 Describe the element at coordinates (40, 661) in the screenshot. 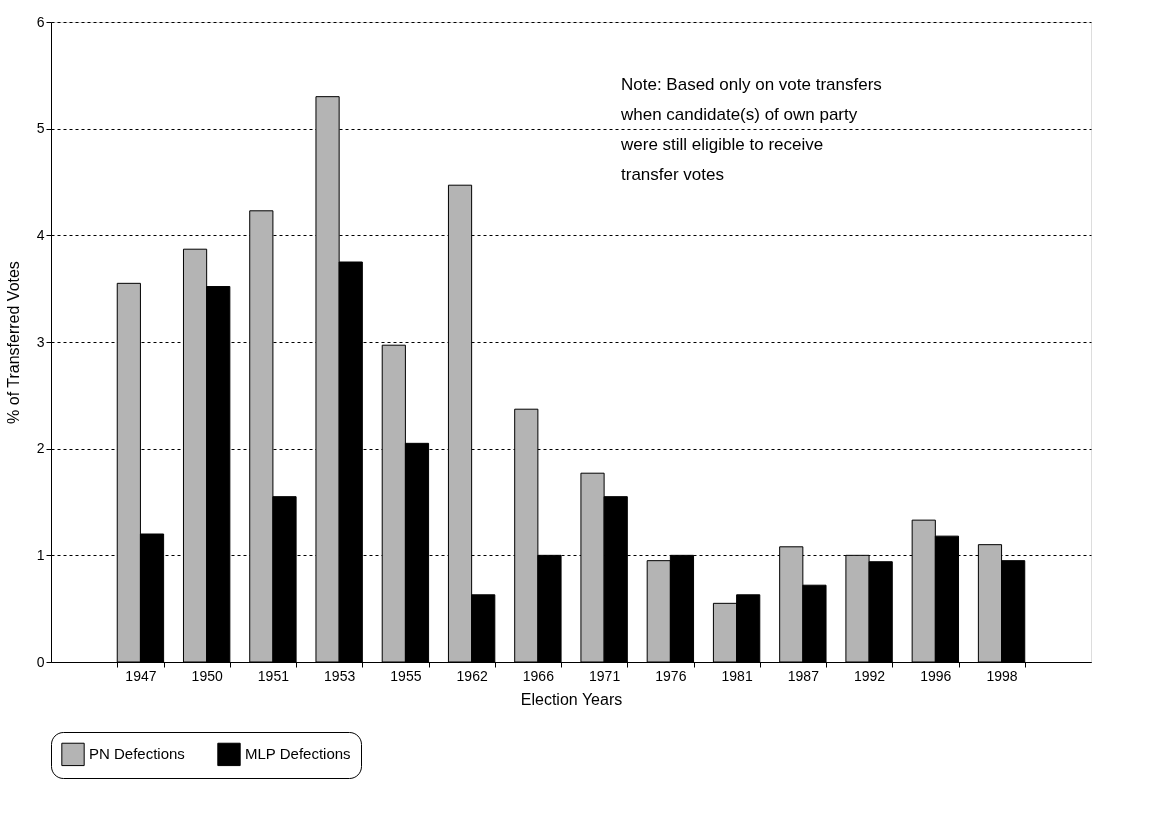

I see `y-tick-label: 0` at that location.